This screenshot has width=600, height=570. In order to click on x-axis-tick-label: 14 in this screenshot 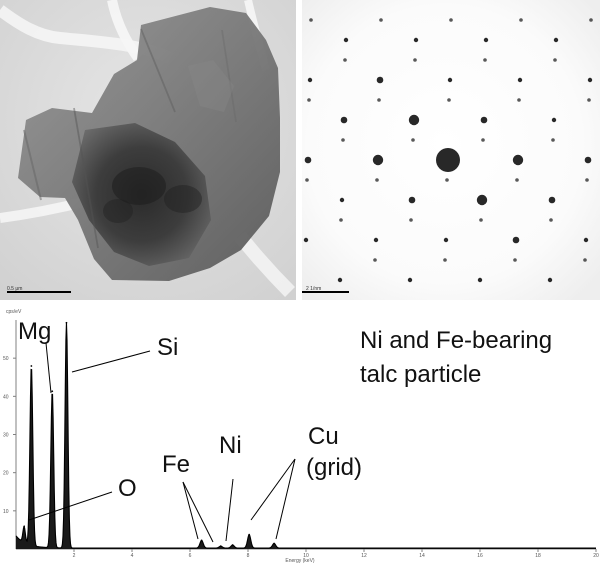, I will do `click(422, 556)`.